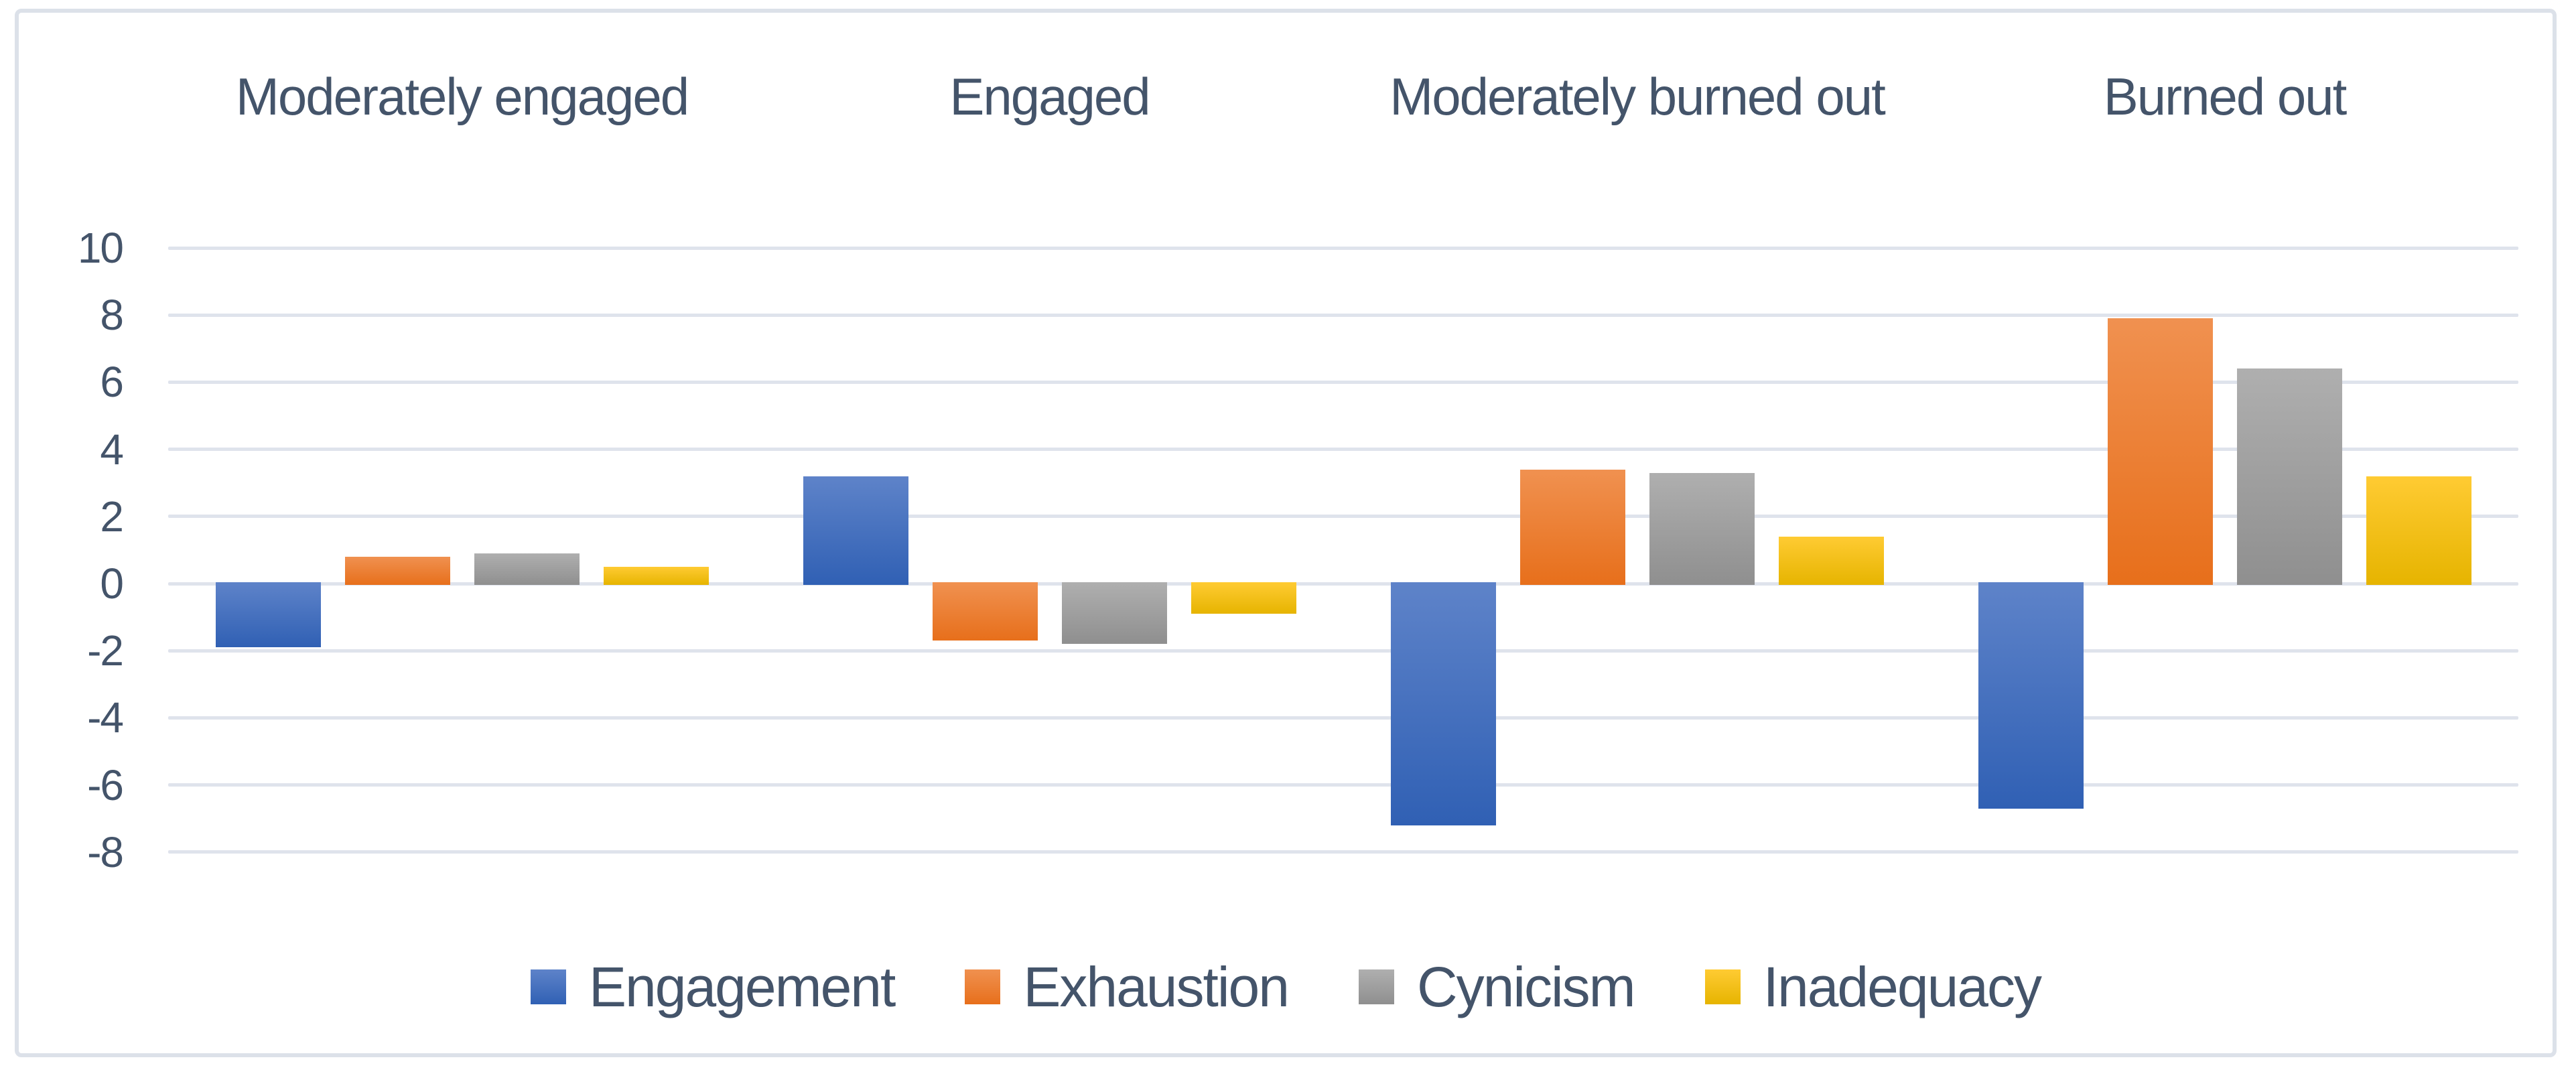 The width and height of the screenshot is (2576, 1076). What do you see at coordinates (462, 96) in the screenshot?
I see `category-title: Moderately engaged` at bounding box center [462, 96].